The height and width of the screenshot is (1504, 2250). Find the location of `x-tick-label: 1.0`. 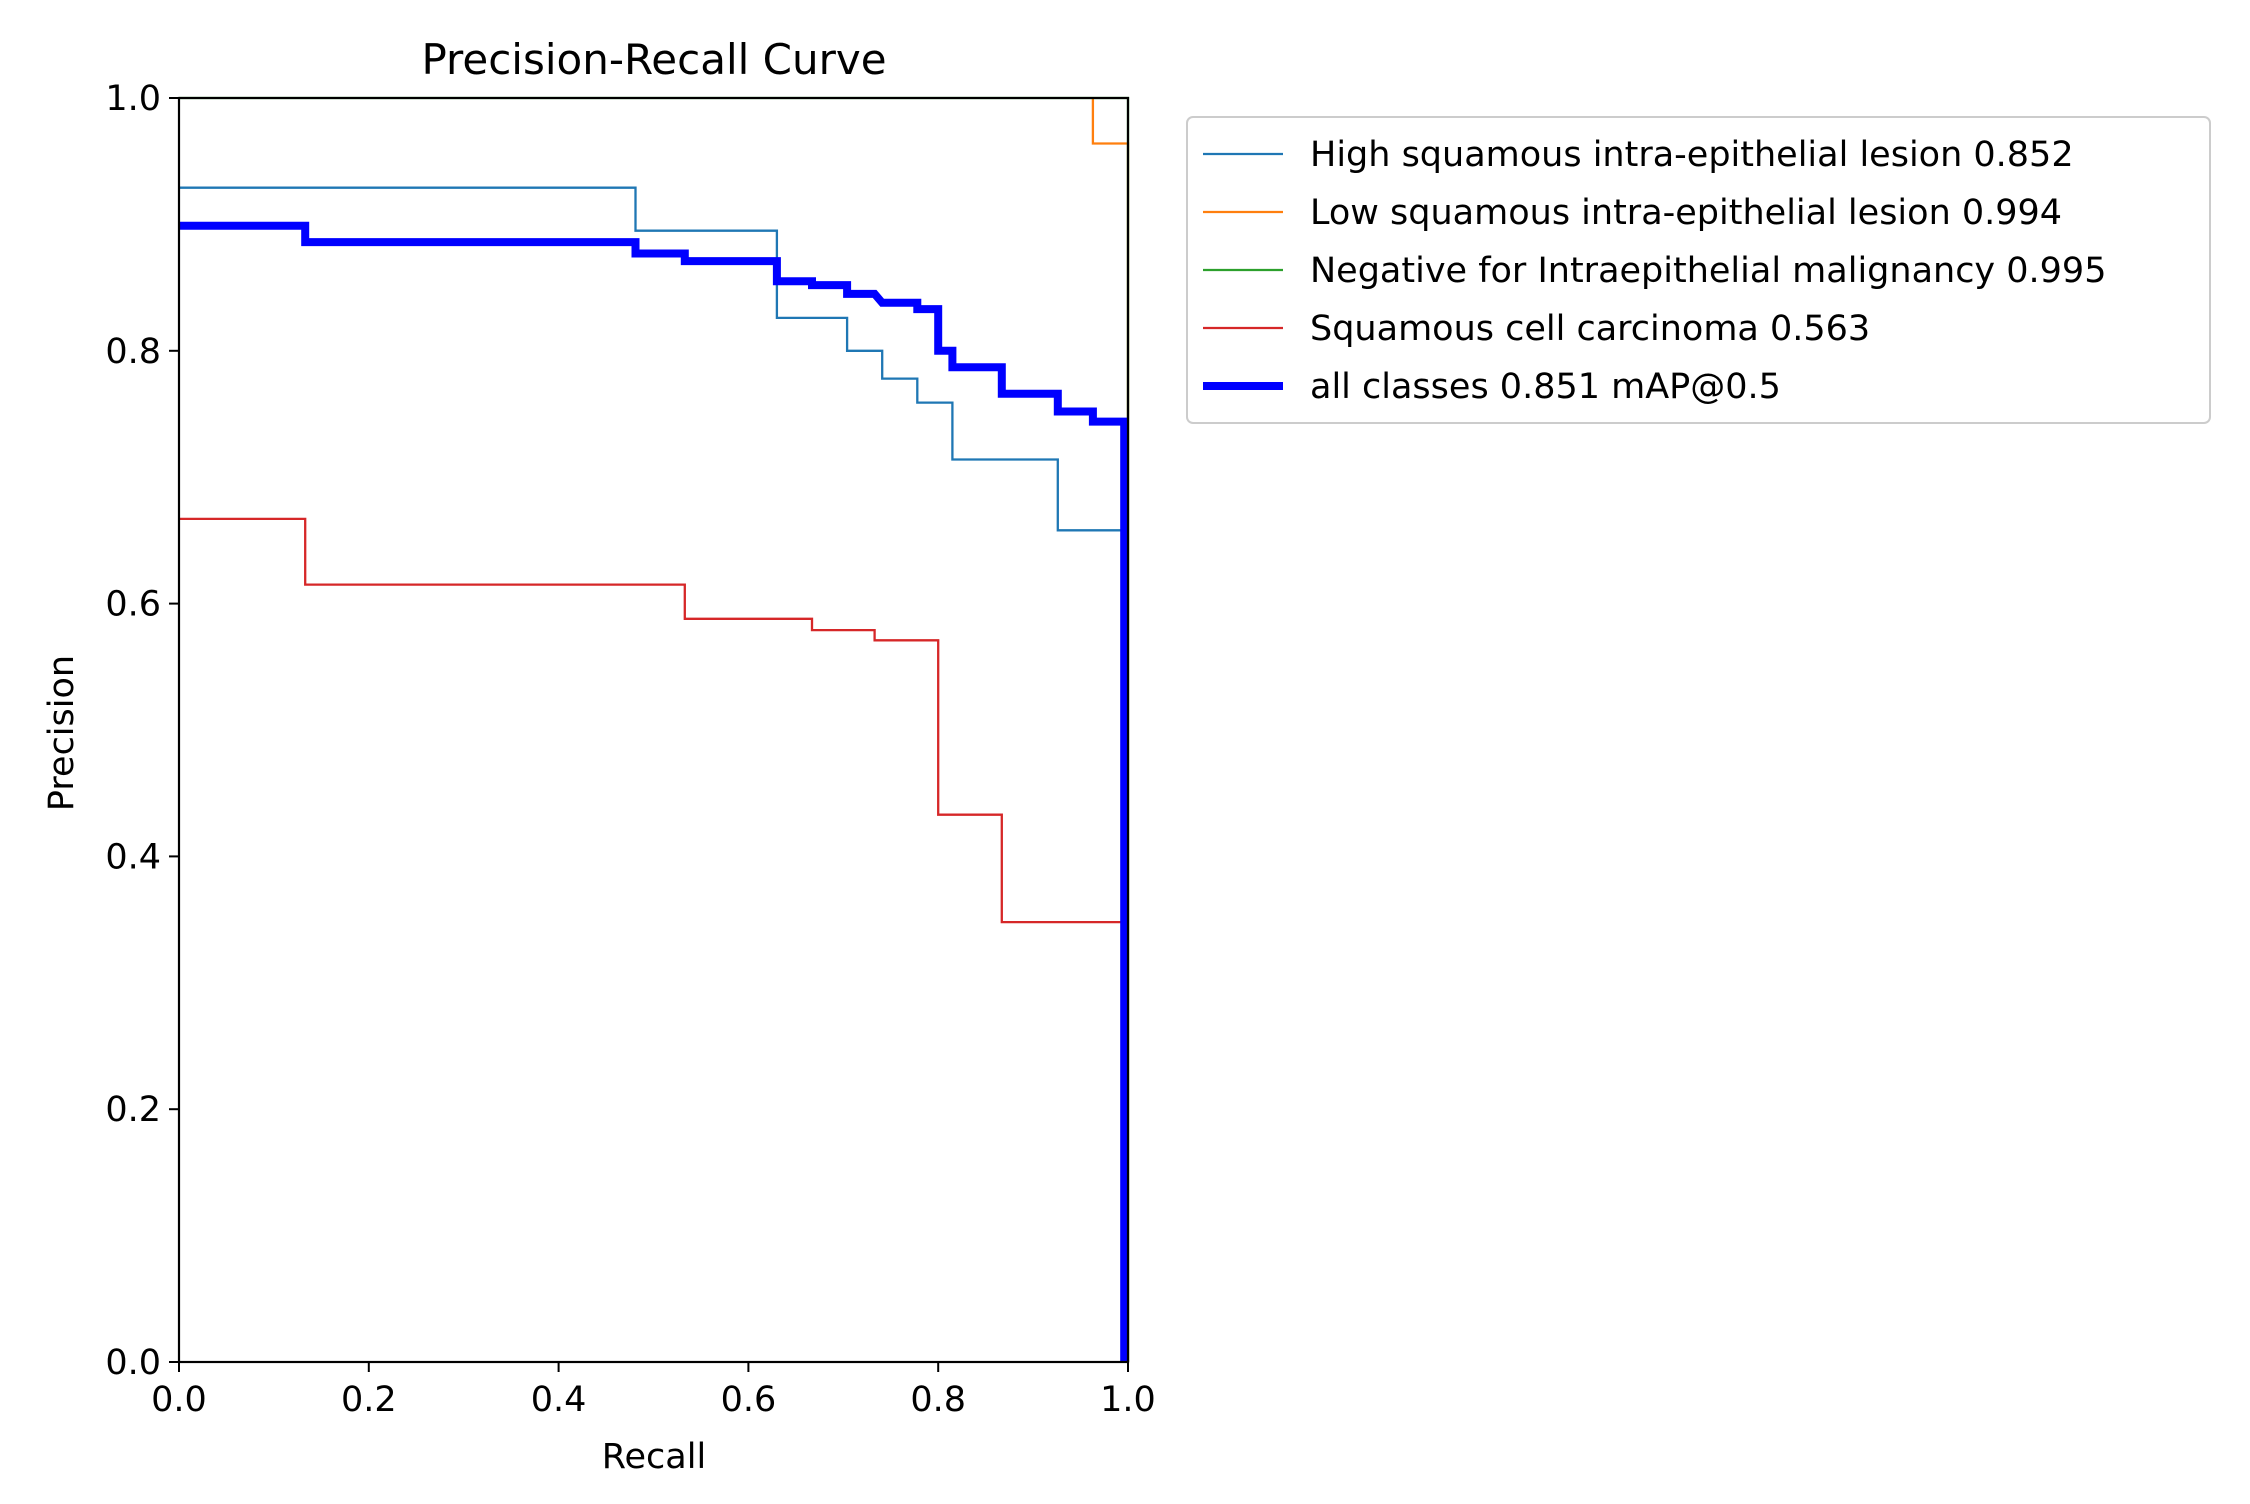

x-tick-label: 1.0 is located at coordinates (1128, 1400).